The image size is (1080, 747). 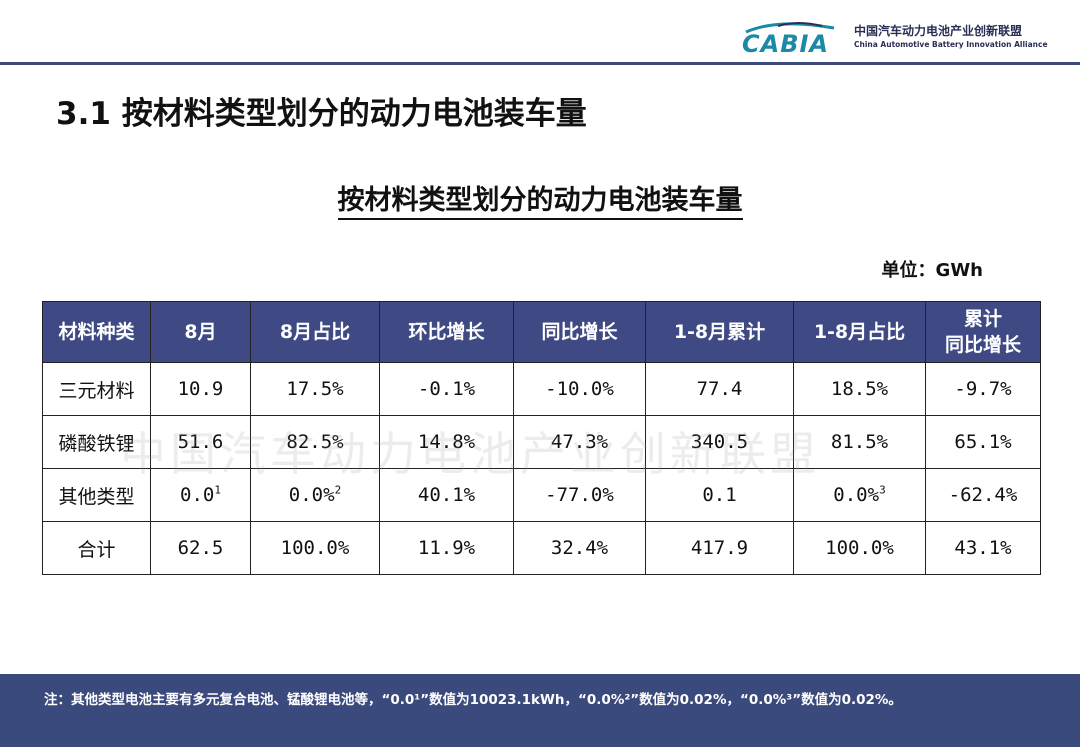 I want to click on cell-value: -9.7%, so click(x=983, y=389).